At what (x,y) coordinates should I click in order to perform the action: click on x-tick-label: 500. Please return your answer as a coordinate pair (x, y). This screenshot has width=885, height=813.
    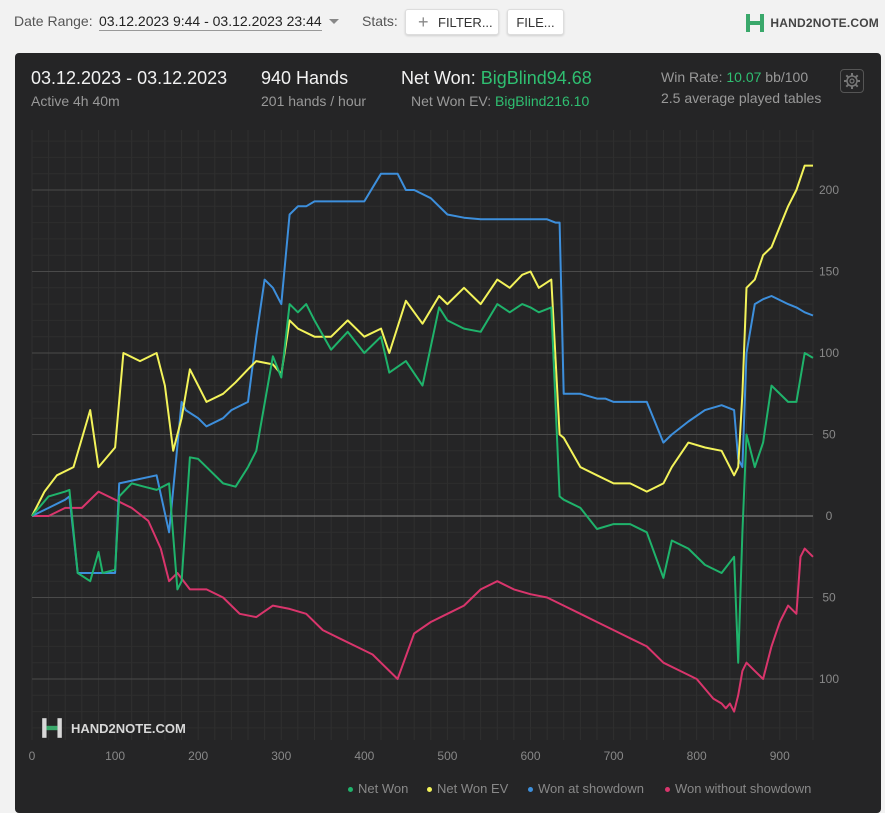
    Looking at the image, I should click on (447, 756).